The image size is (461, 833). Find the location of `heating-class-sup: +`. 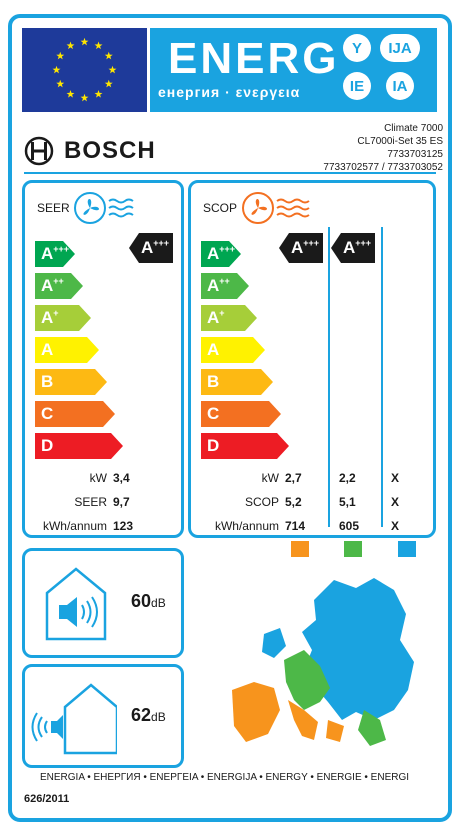

heating-class-sup: + is located at coordinates (222, 313).